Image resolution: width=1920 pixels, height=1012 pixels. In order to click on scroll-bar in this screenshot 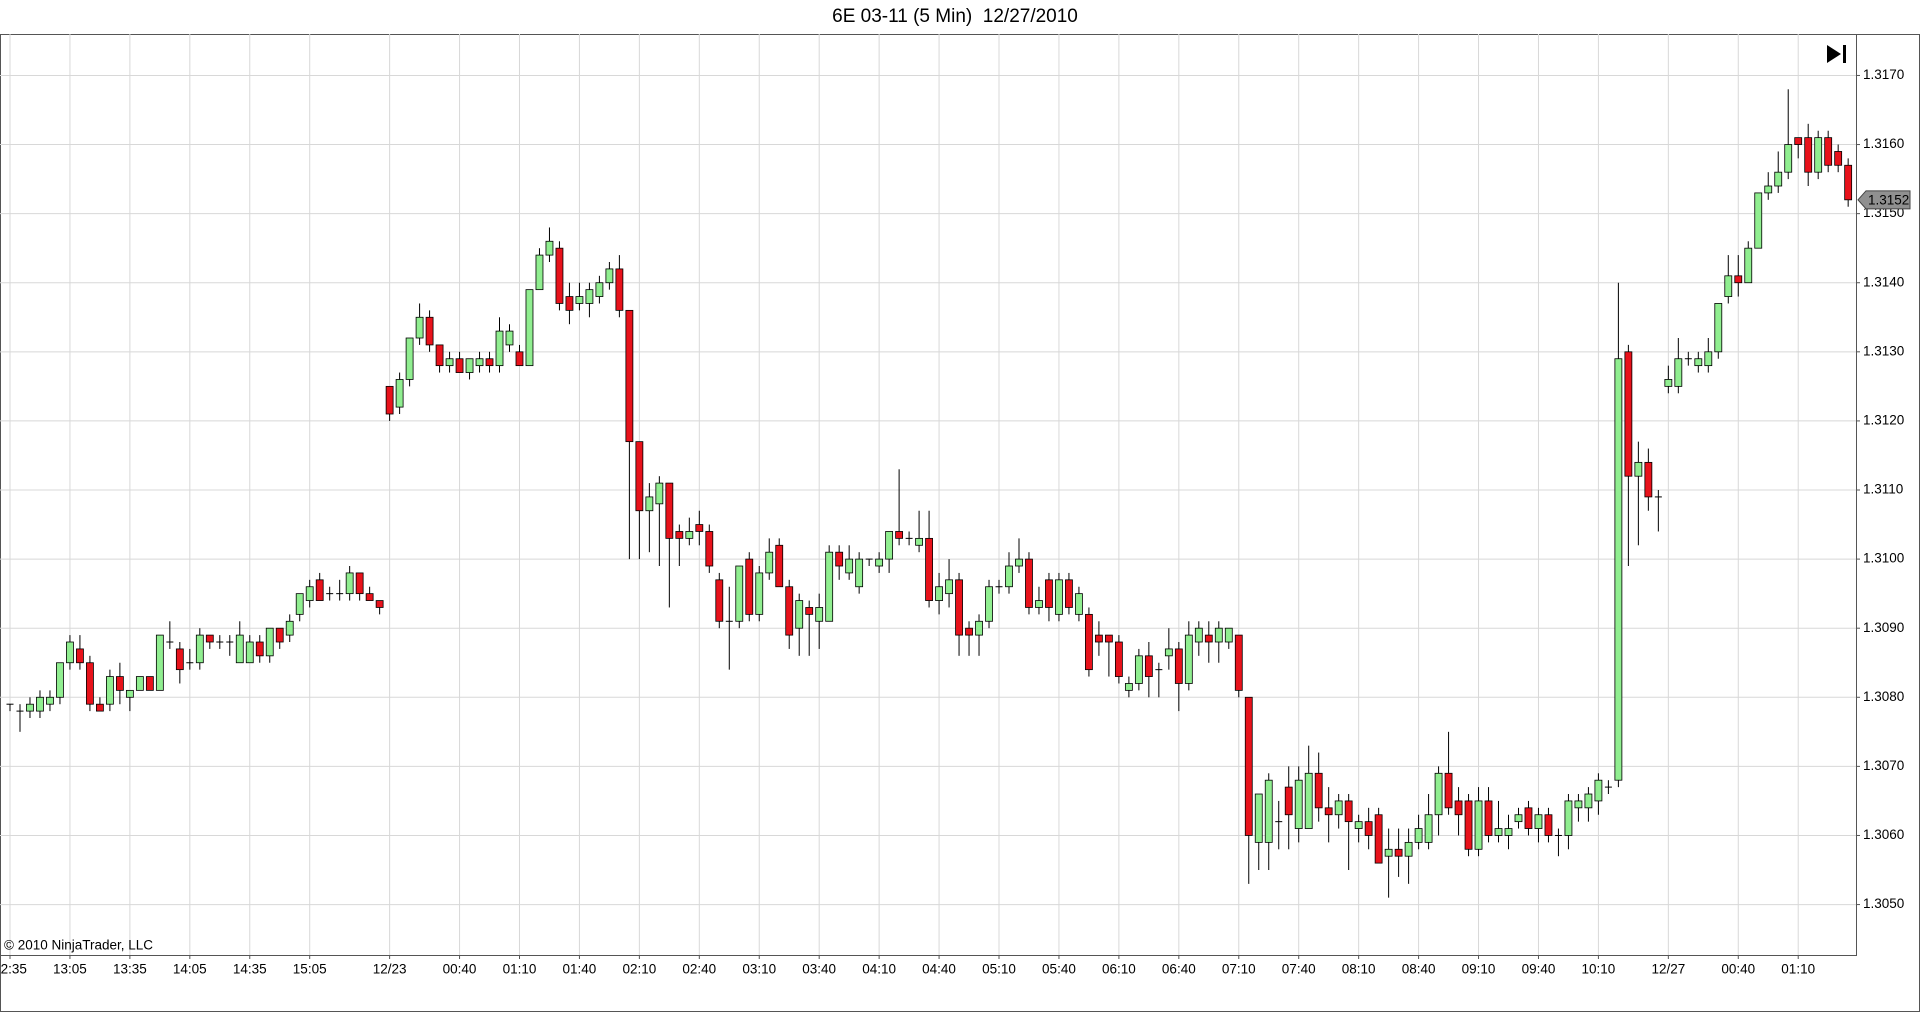, I will do `click(1844, 54)`.